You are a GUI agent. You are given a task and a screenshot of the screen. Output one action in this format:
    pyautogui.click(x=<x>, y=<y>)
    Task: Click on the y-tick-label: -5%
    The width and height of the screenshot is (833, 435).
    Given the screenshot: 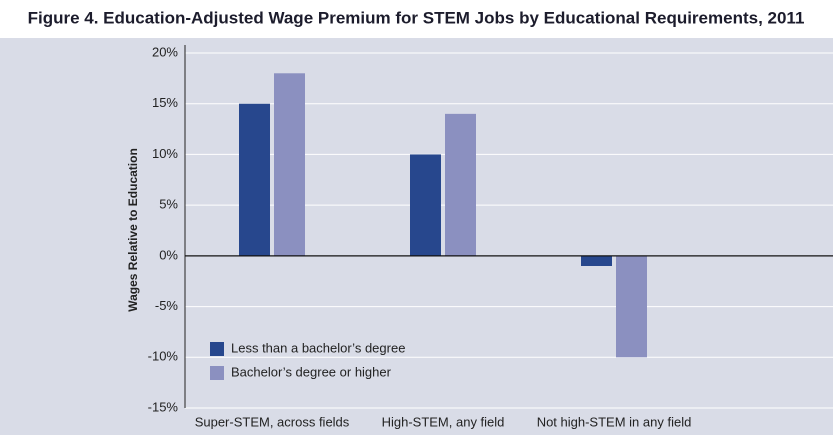 What is the action you would take?
    pyautogui.click(x=167, y=305)
    